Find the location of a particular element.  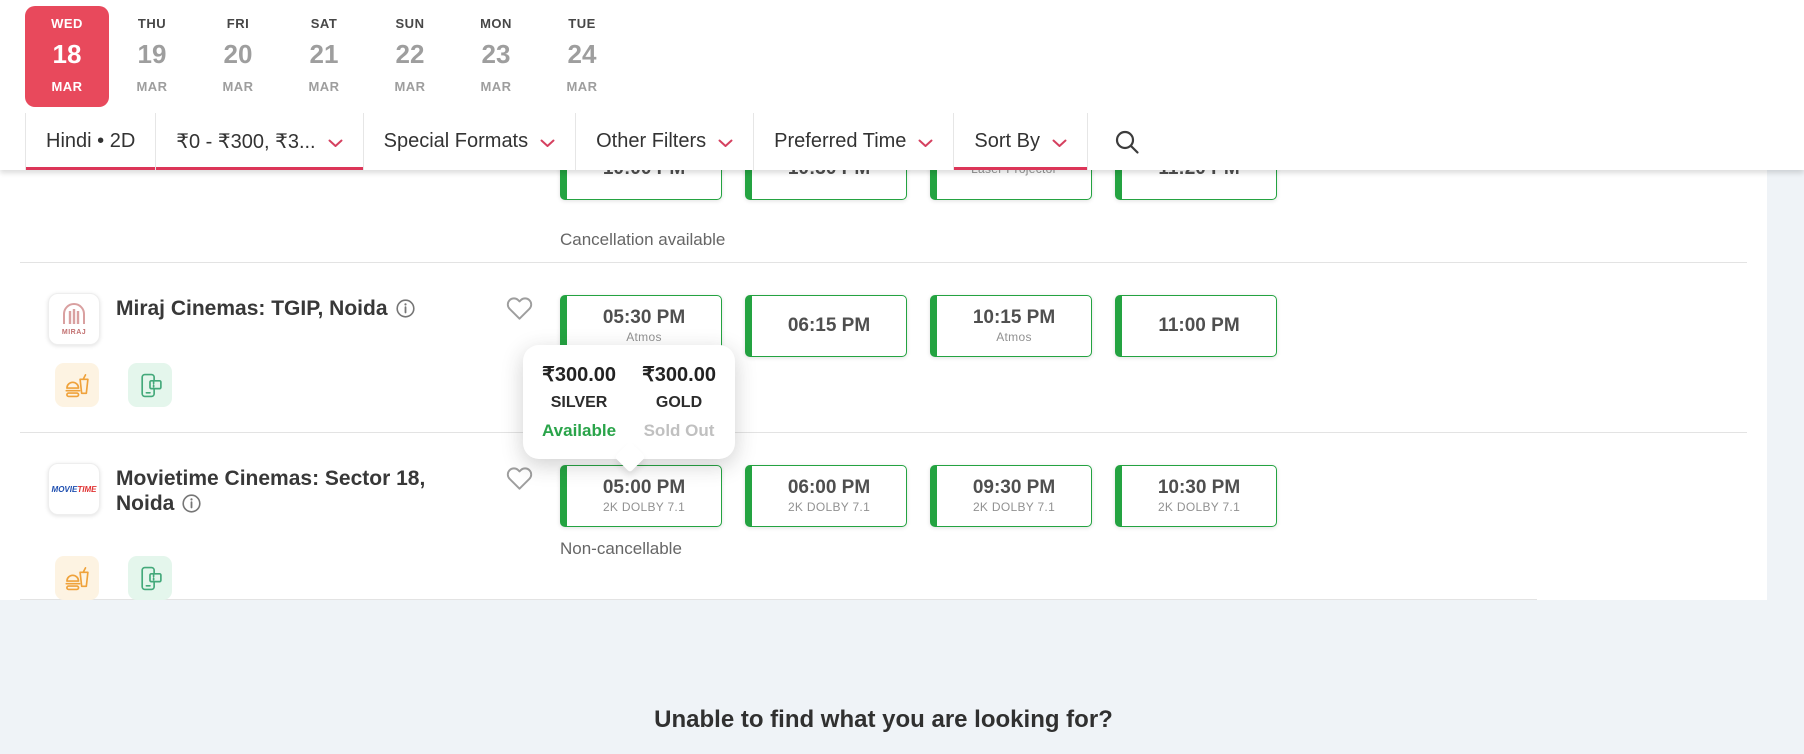

date-chip: THU 19 MAR is located at coordinates (152, 56).